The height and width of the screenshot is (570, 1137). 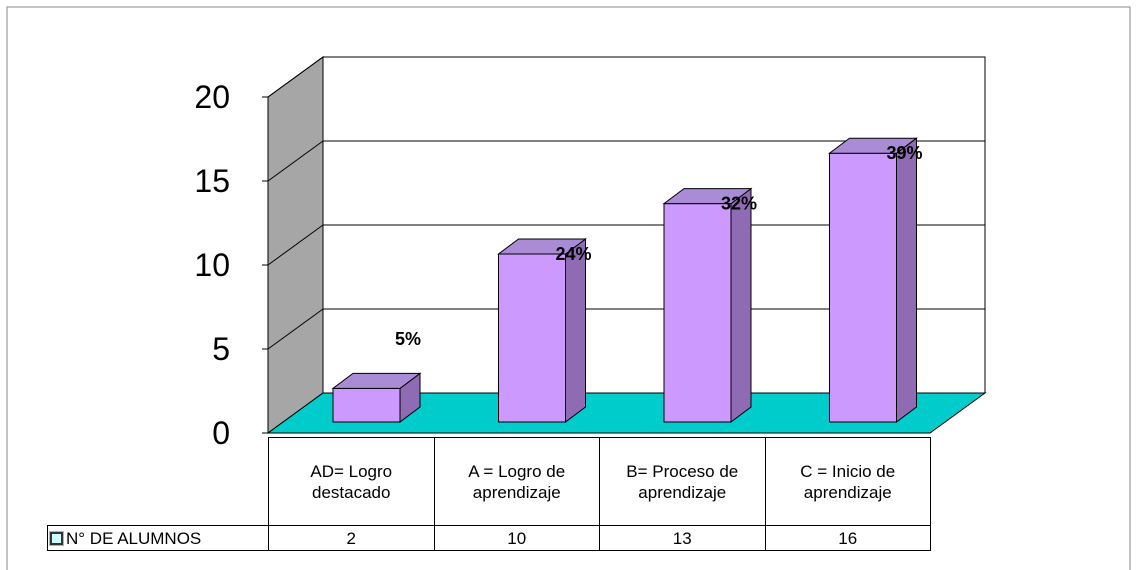 What do you see at coordinates (516, 538) in the screenshot?
I see `value-cell: 10` at bounding box center [516, 538].